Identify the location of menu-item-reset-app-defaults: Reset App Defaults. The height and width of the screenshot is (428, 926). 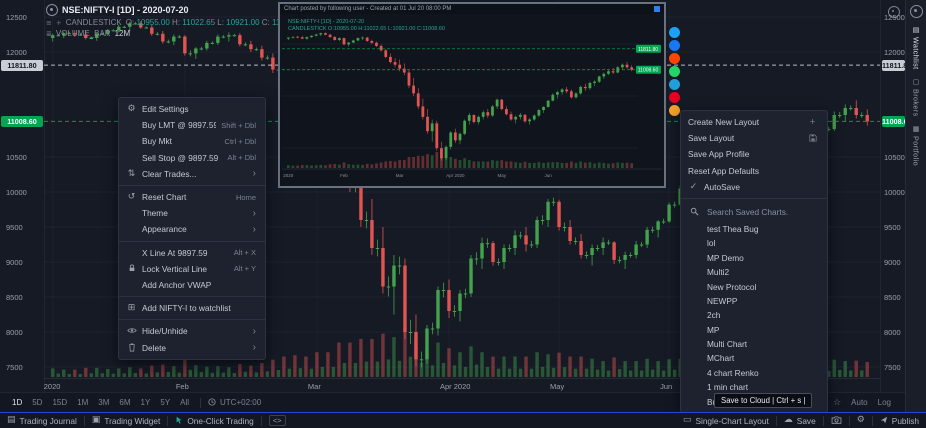
(754, 171).